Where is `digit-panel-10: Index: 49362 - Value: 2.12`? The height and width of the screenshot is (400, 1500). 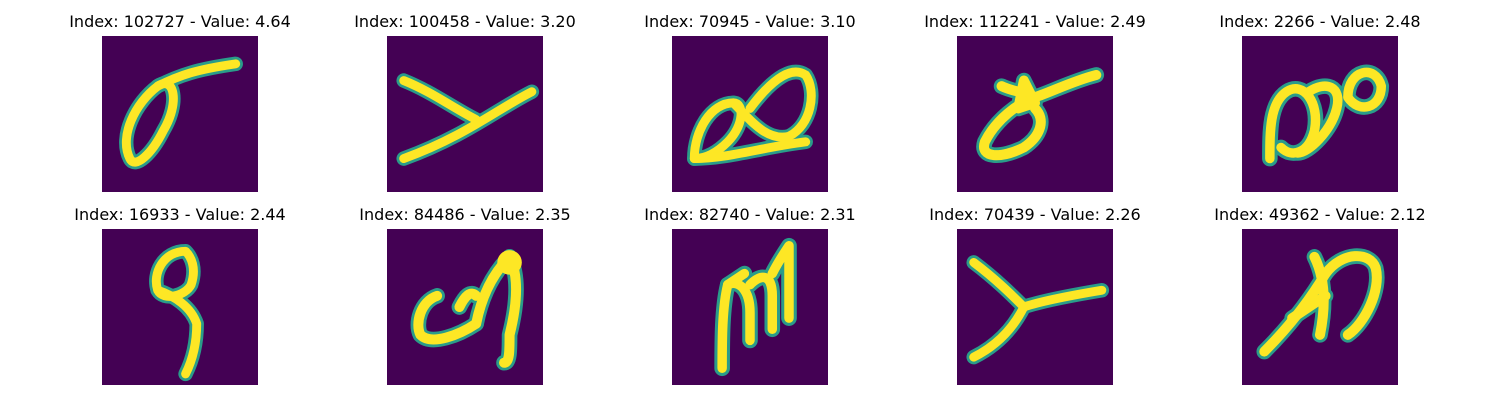 digit-panel-10: Index: 49362 - Value: 2.12 is located at coordinates (1320, 300).